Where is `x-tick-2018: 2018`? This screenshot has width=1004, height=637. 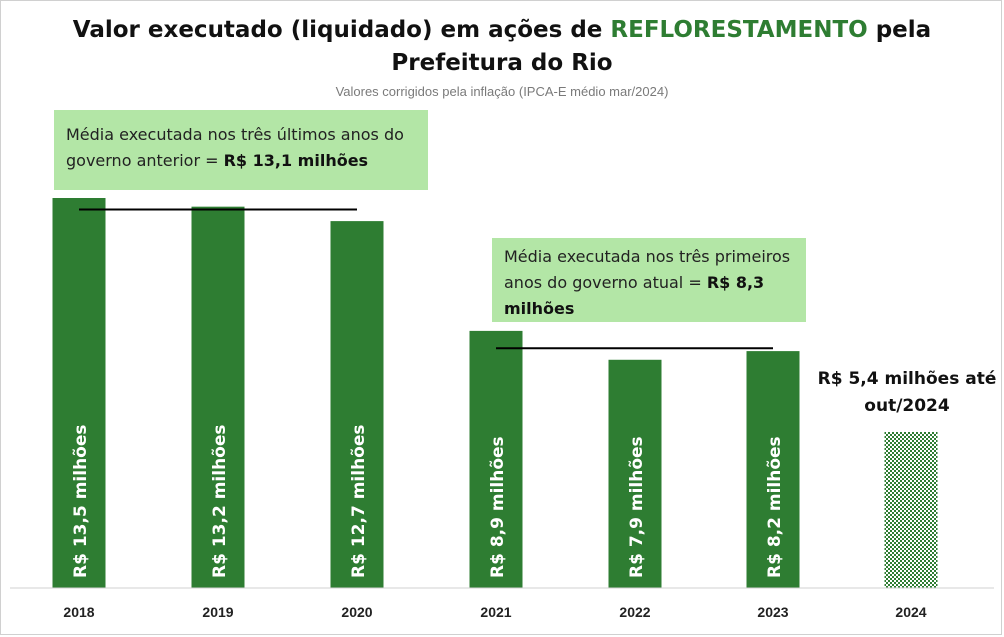
x-tick-2018: 2018 is located at coordinates (78, 612).